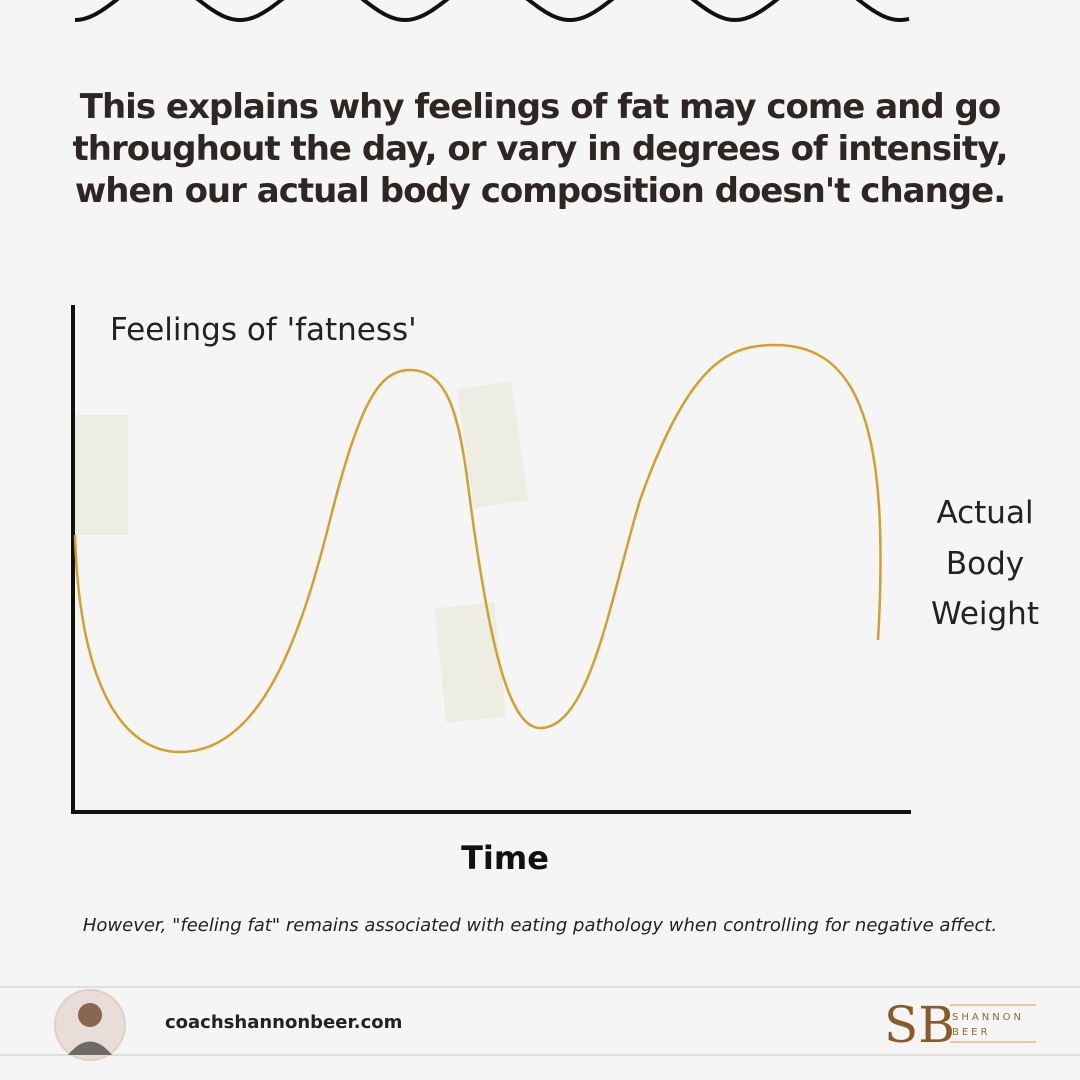 This screenshot has height=1080, width=1080. What do you see at coordinates (984, 513) in the screenshot?
I see `line-label: Actual` at bounding box center [984, 513].